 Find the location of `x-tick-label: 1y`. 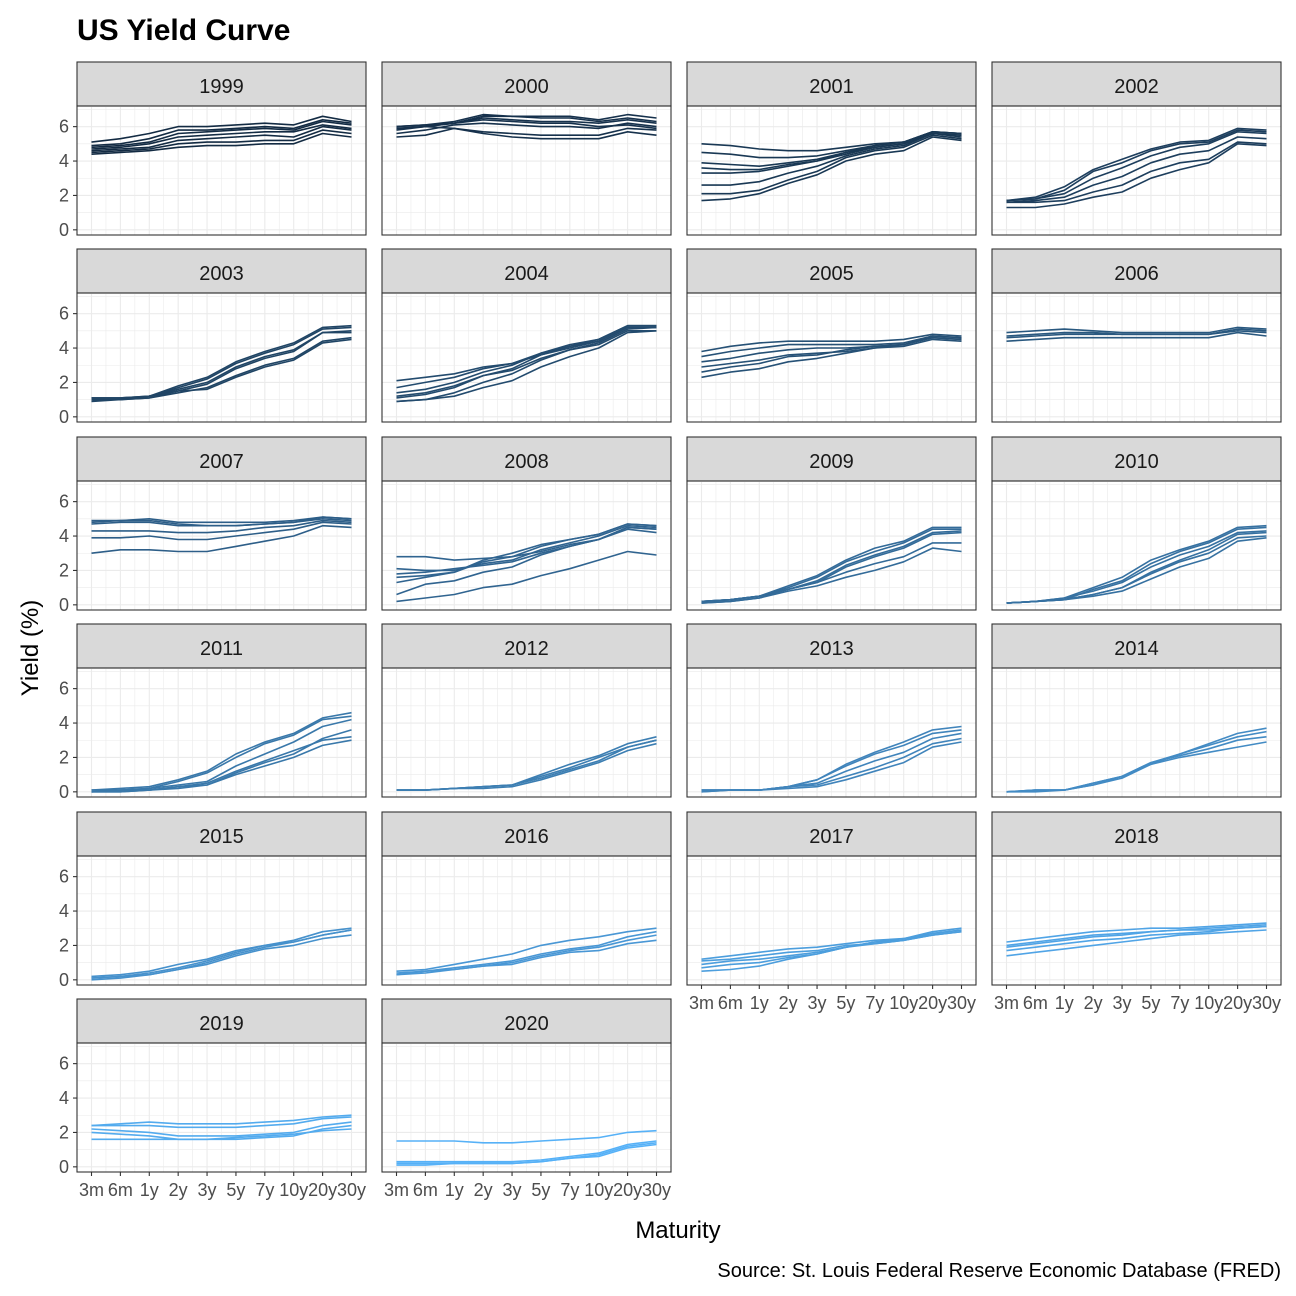

x-tick-label: 1y is located at coordinates (149, 1190).